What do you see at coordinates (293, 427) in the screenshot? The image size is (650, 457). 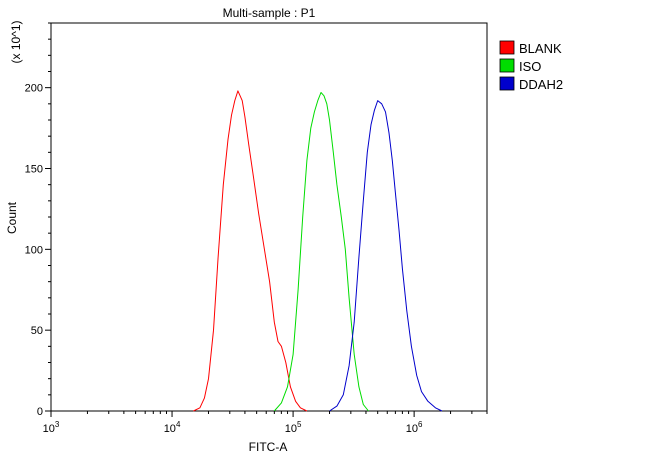 I see `x-tick-label: 10⁵` at bounding box center [293, 427].